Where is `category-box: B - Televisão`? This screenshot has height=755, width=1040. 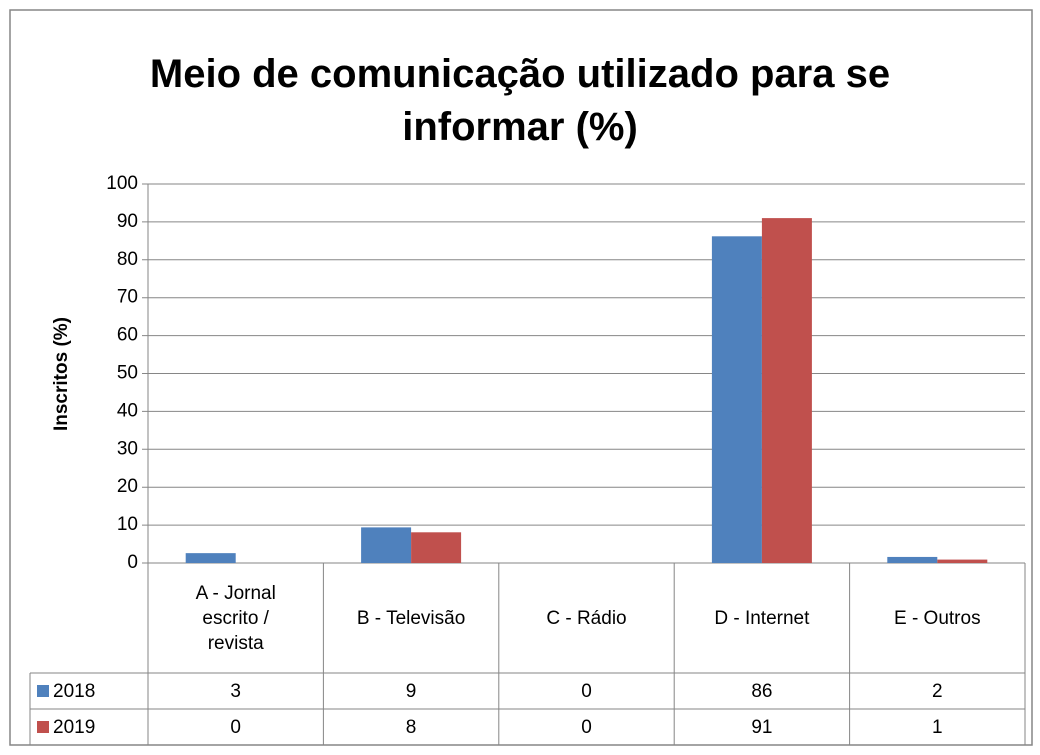 category-box: B - Televisão is located at coordinates (411, 618).